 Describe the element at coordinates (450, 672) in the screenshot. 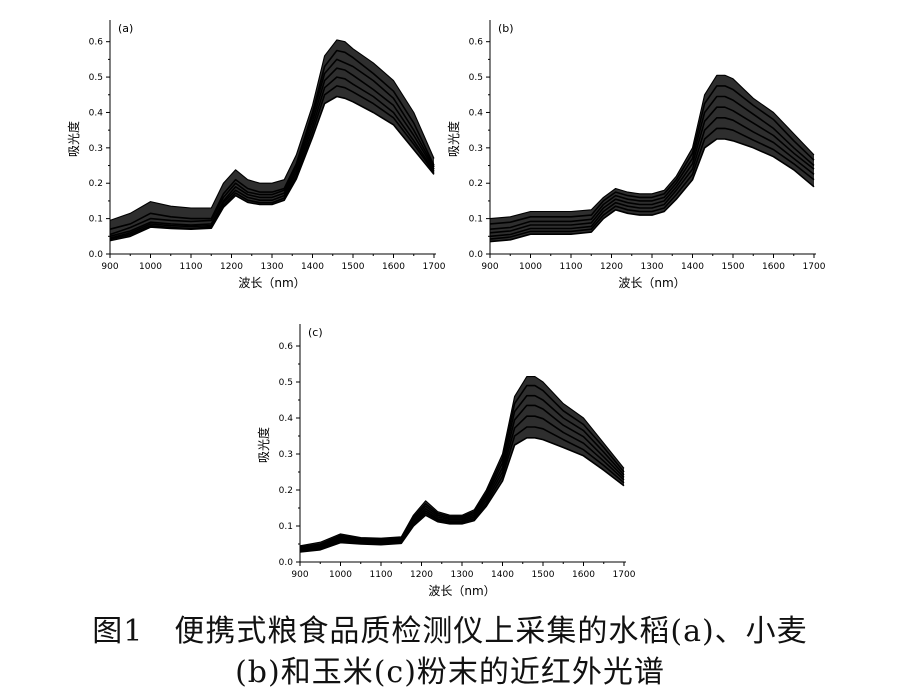

I see `figure-caption-line-2: (b)和玉米(c)粉末的近红外光谱` at that location.